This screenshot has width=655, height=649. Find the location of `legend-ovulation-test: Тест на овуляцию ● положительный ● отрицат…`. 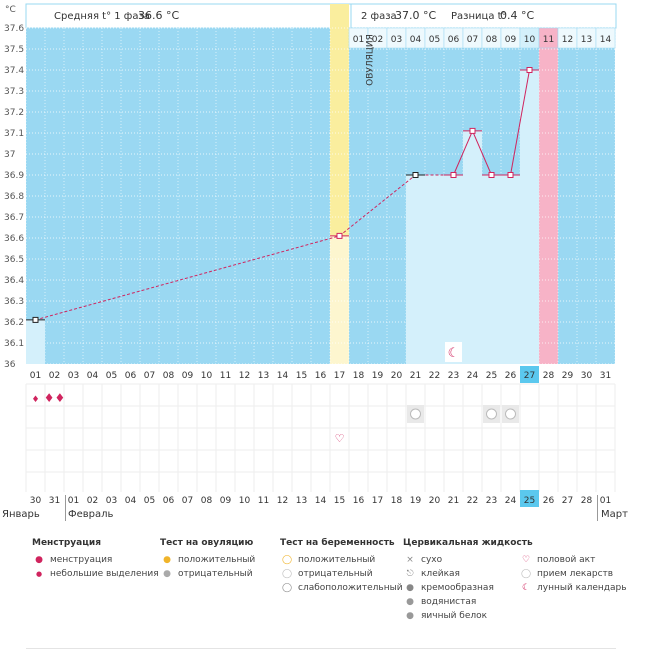

legend-ovulation-test: Тест на овуляцию ● положительный ● отрицат… is located at coordinates (207, 559).